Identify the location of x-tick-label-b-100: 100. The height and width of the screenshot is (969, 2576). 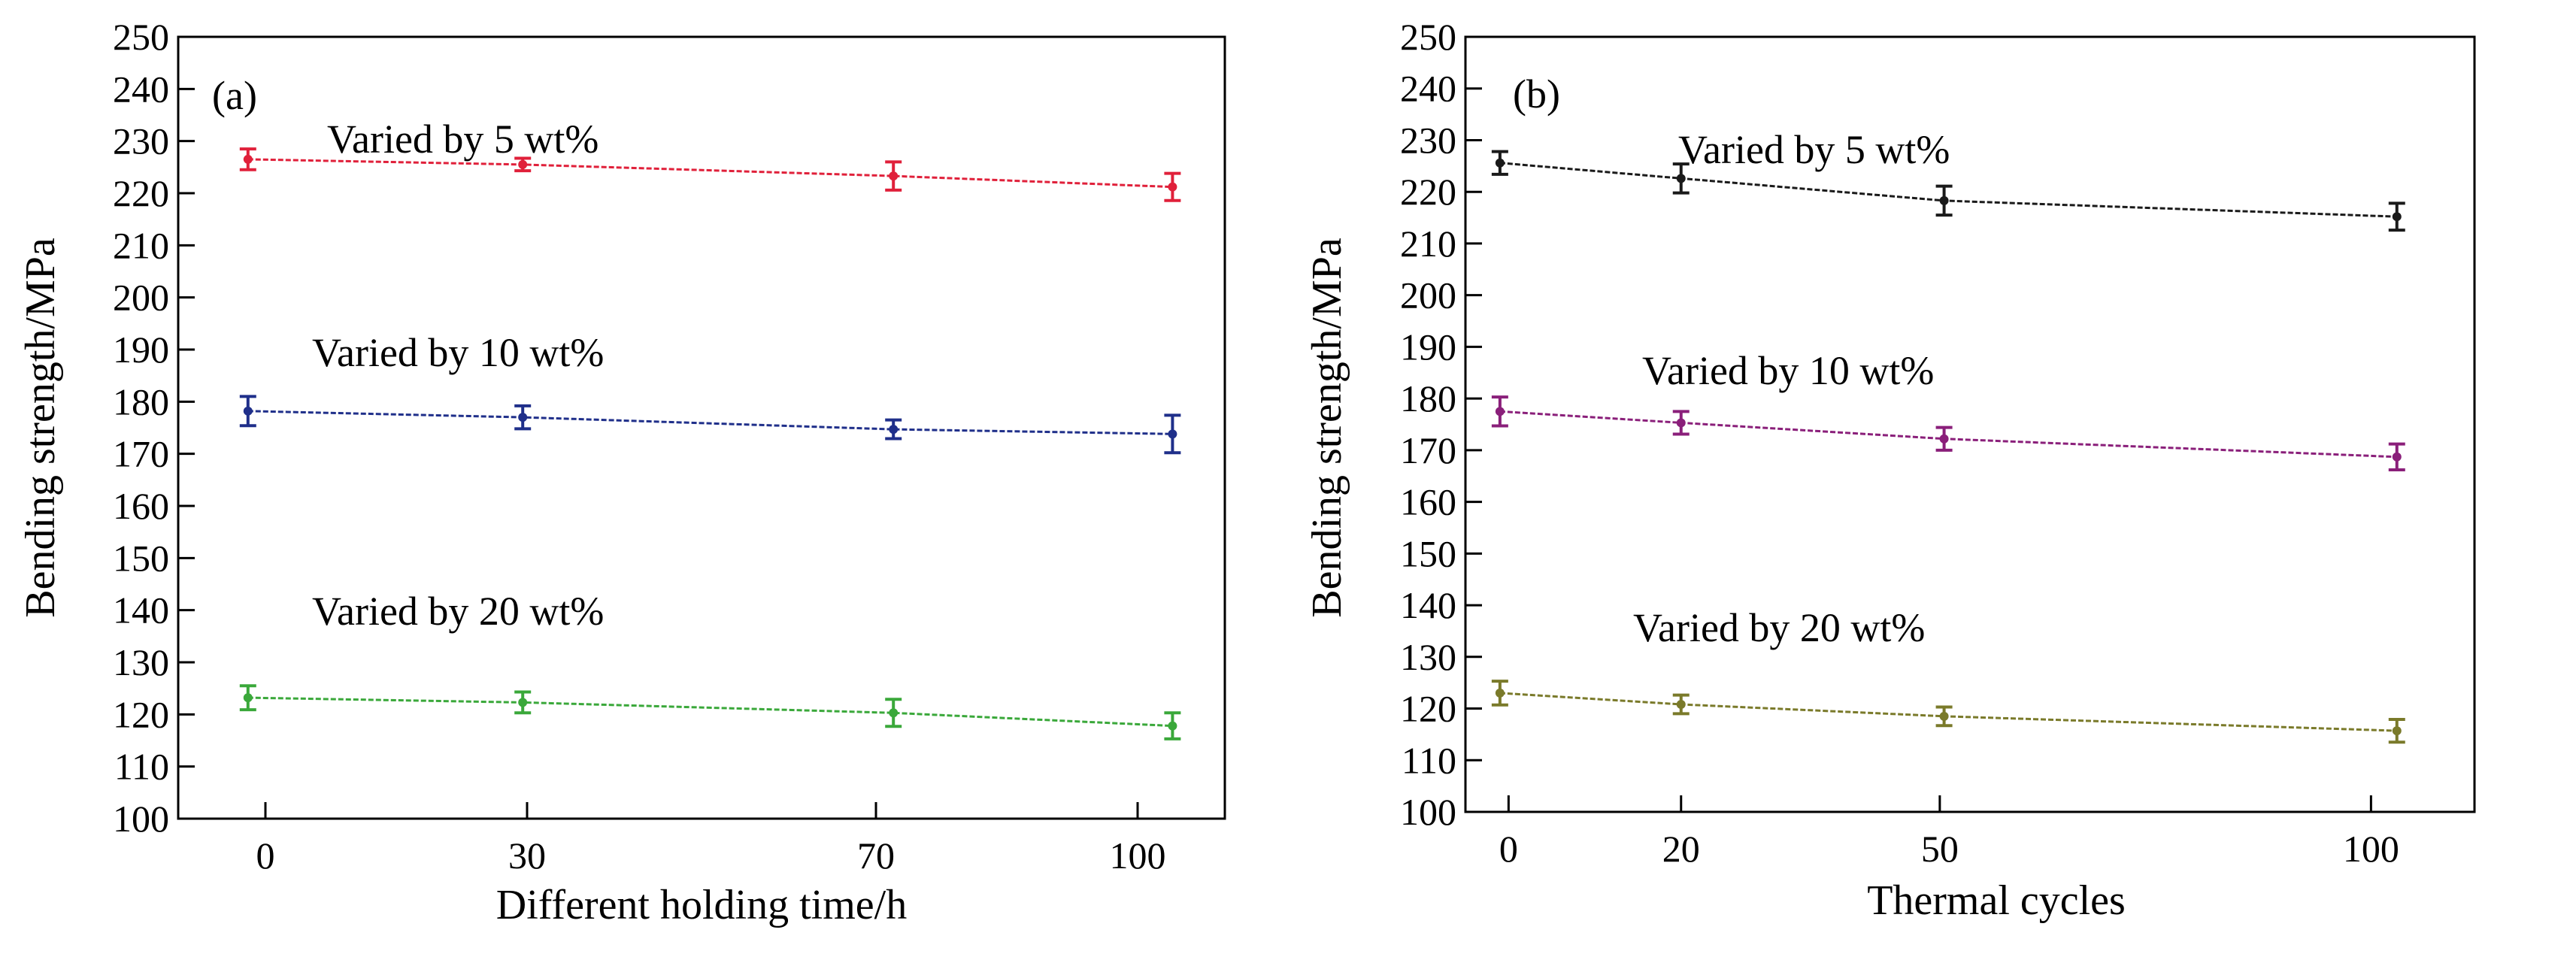
(2371, 849).